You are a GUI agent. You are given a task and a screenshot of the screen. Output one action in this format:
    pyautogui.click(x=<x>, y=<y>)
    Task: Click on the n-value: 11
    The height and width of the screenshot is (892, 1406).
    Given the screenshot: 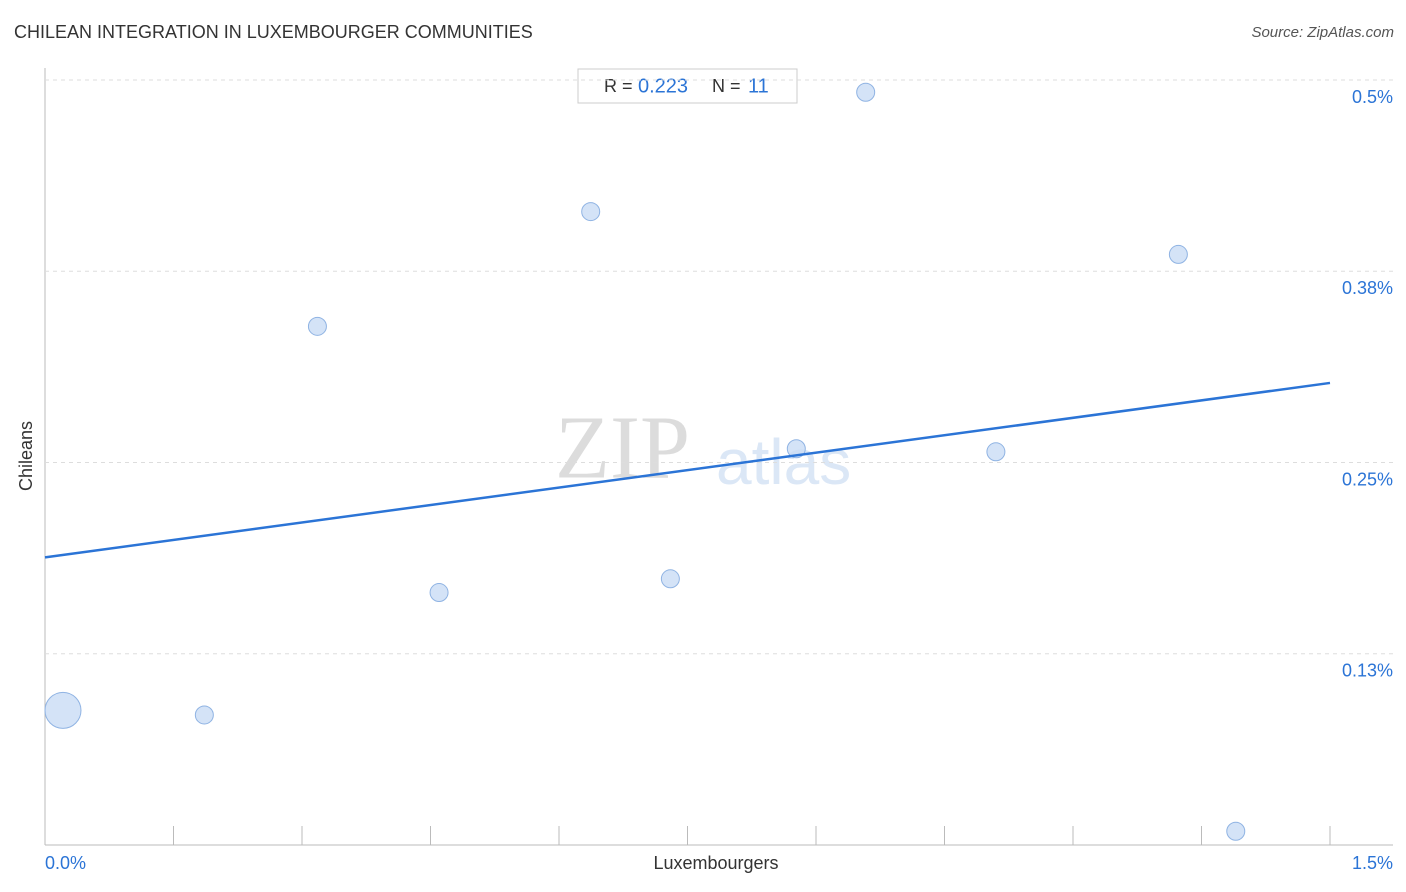 What is the action you would take?
    pyautogui.click(x=758, y=86)
    